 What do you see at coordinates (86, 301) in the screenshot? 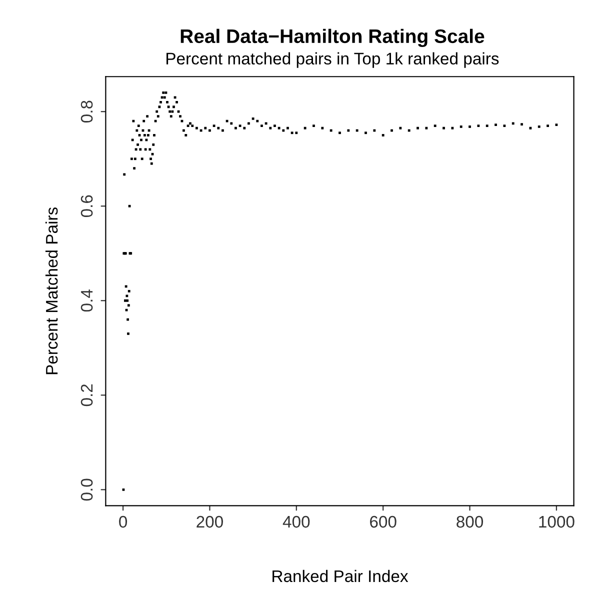
I see `y-tick-label: 0.4` at bounding box center [86, 301].